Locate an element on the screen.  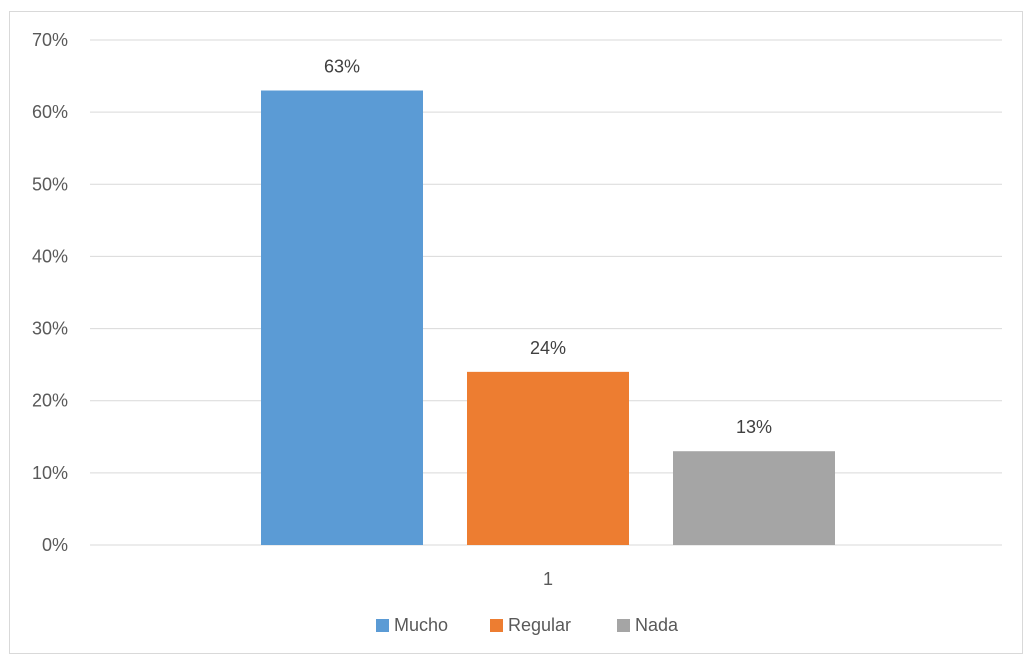
legend-swatch-mucho is located at coordinates (382, 625).